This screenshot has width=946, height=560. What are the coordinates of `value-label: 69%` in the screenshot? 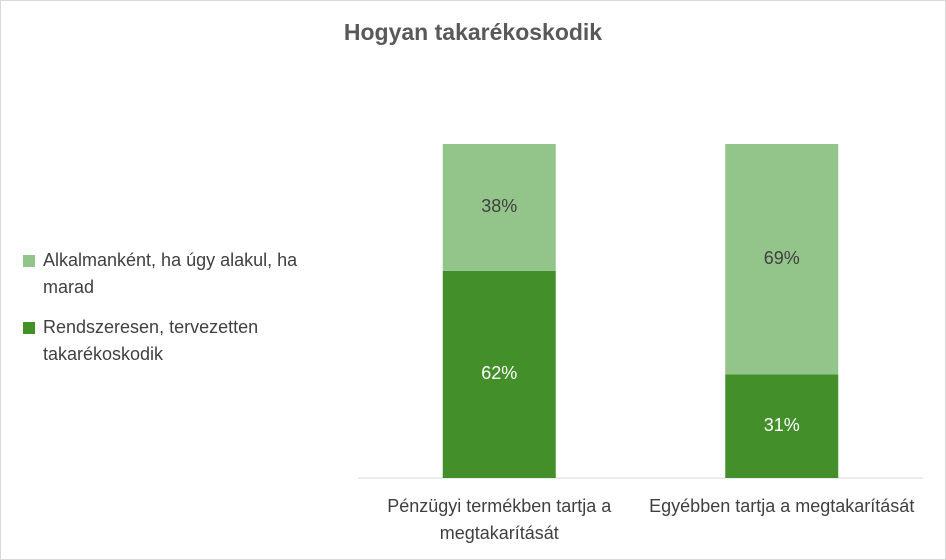 It's located at (782, 258).